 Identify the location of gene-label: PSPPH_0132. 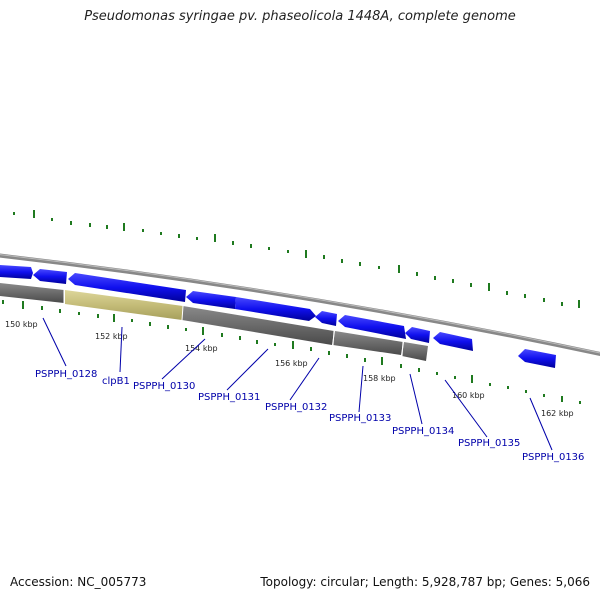
(296, 407).